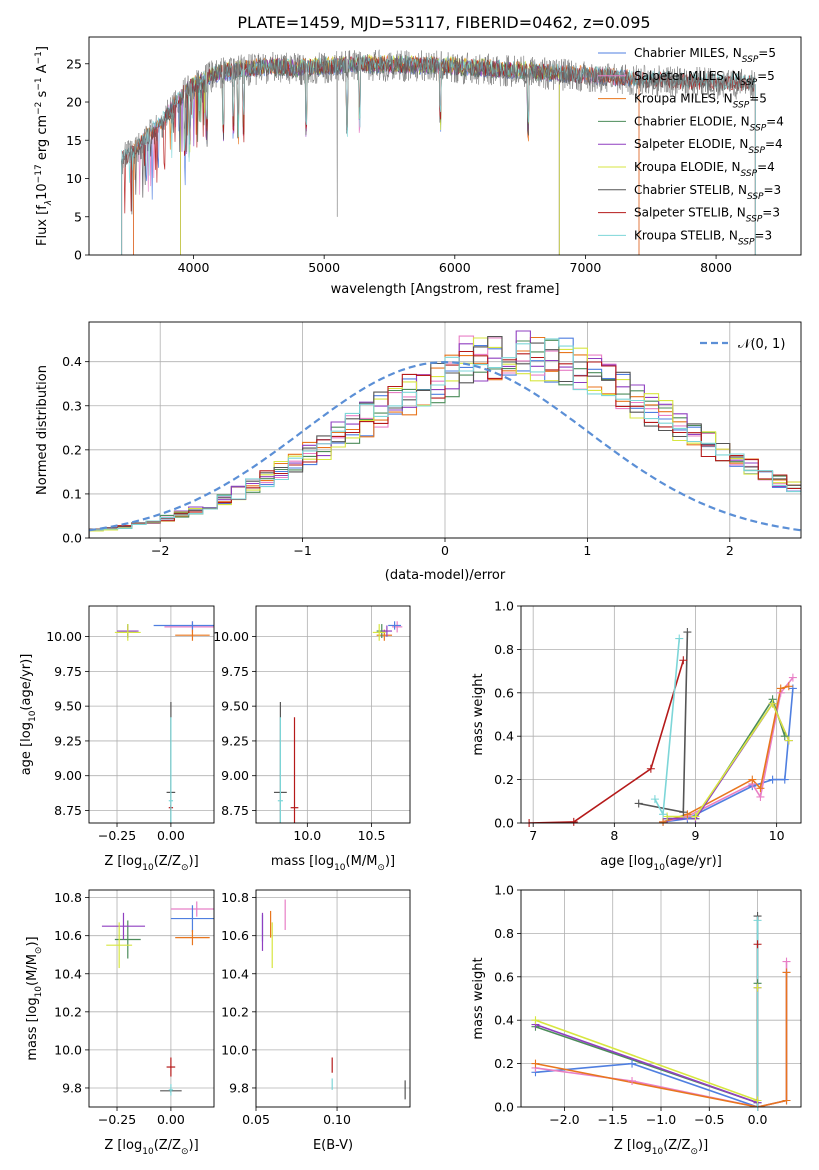  I want to click on legend-label: Salpeter STELIB, NSSP=3, so click(707, 215).